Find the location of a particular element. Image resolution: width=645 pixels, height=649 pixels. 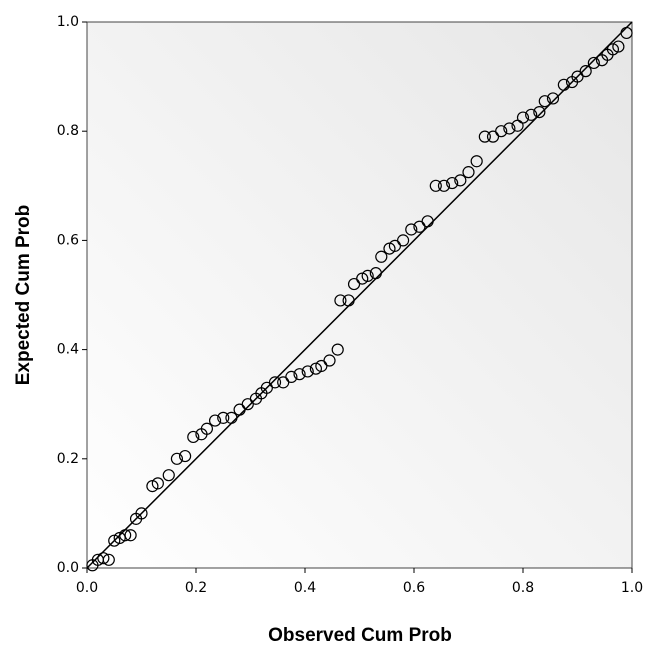

y-tick-label: 0.4 is located at coordinates (68, 350).